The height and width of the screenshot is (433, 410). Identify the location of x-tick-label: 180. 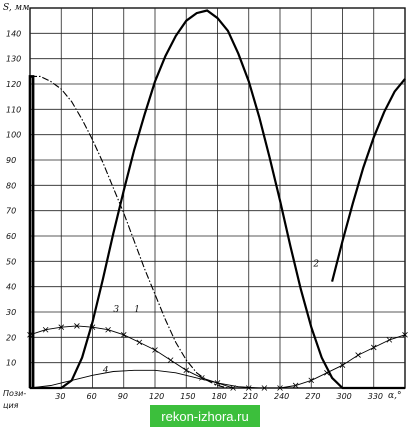
(219, 396).